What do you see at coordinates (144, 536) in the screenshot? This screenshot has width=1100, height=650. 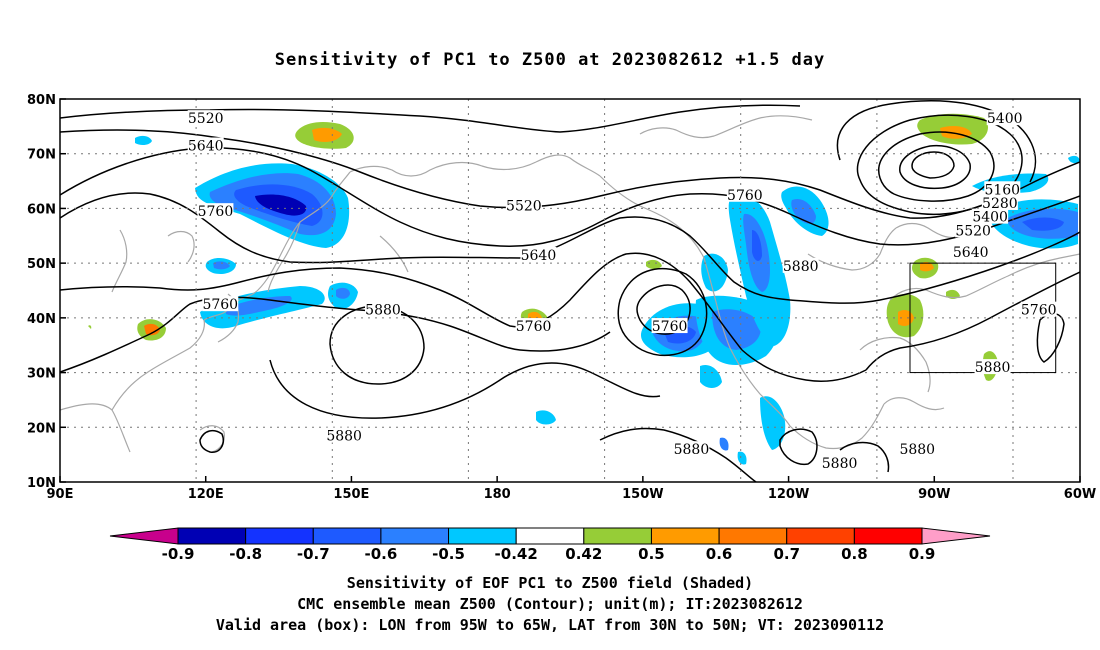 I see `colorbar-low-extend` at bounding box center [144, 536].